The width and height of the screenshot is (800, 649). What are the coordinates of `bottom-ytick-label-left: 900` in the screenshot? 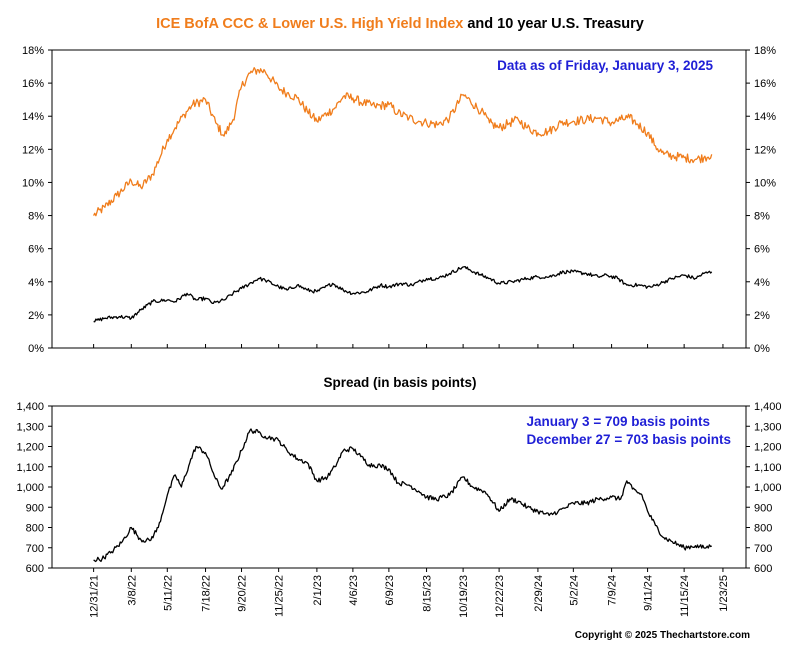 It's located at (35, 508).